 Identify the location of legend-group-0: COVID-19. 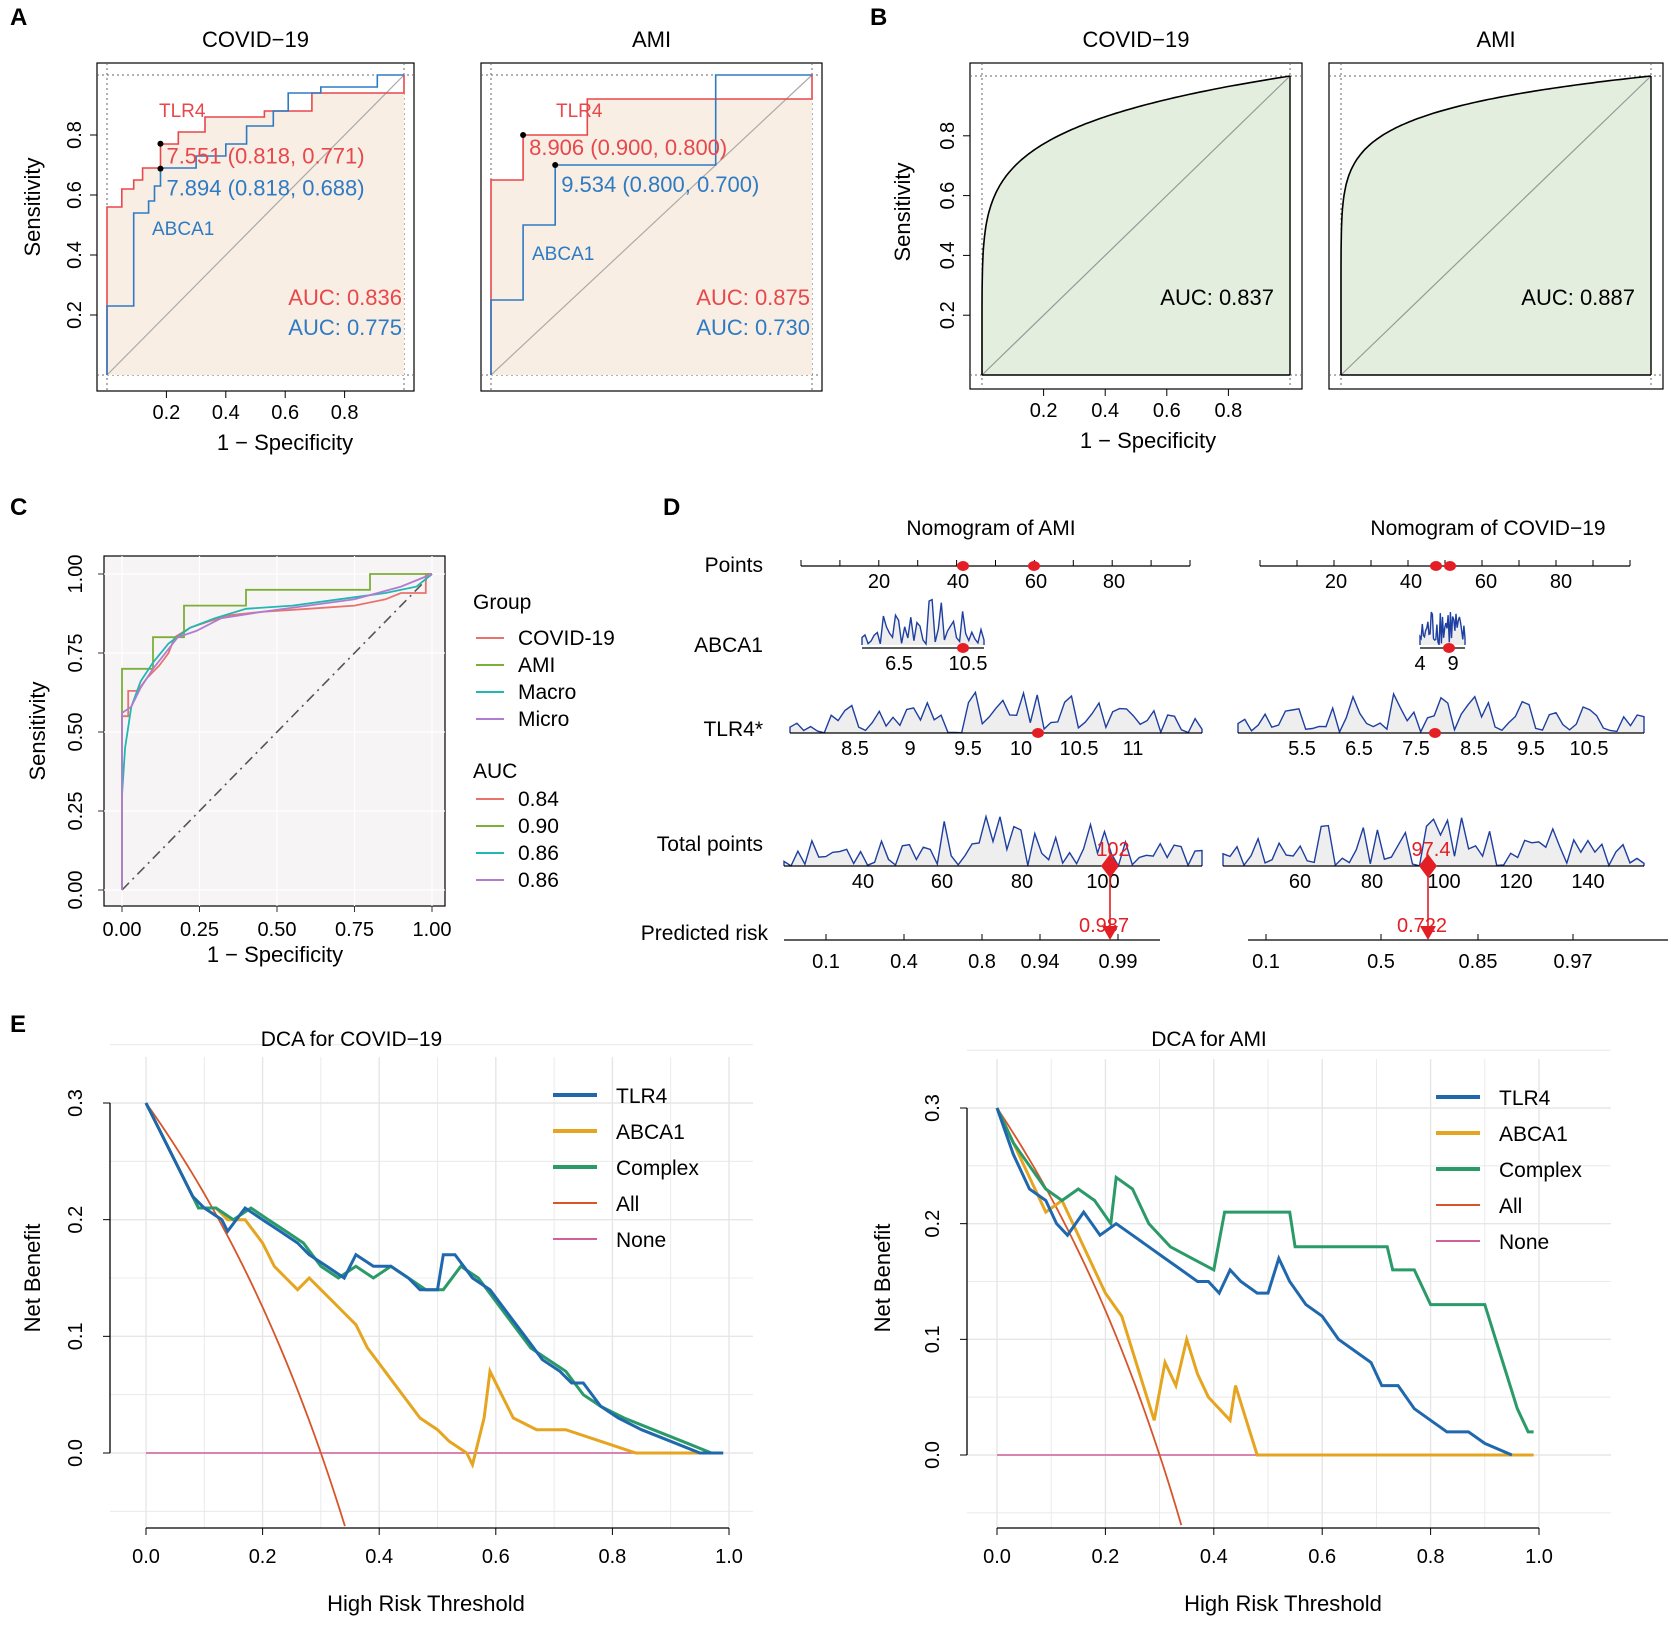
(566, 638).